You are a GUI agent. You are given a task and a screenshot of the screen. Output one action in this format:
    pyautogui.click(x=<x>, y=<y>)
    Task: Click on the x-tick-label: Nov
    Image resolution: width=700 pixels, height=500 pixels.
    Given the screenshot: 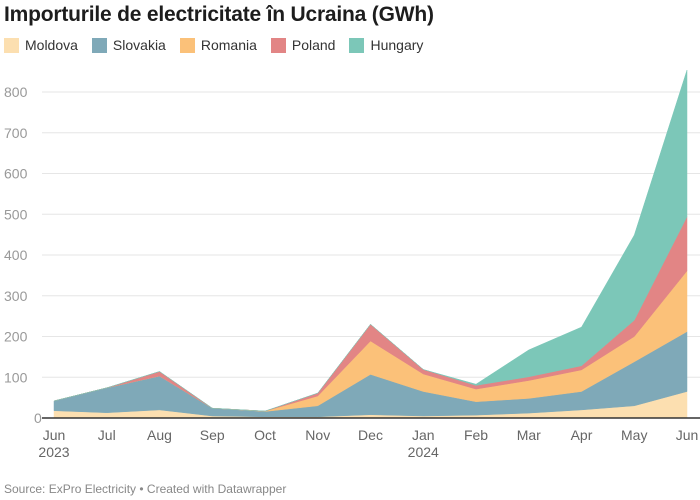 What is the action you would take?
    pyautogui.click(x=317, y=435)
    